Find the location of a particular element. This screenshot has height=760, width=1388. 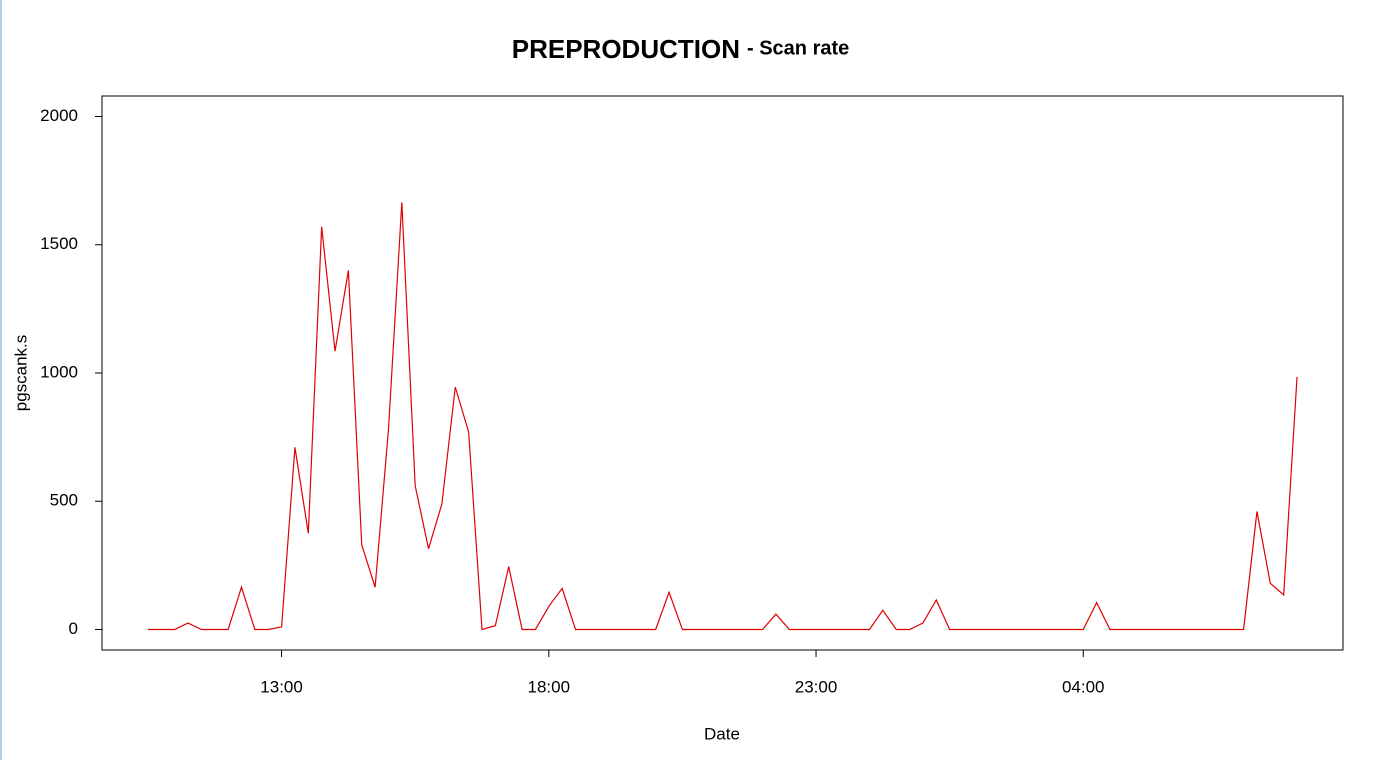

chart-subtitle: - Scan rate is located at coordinates (798, 48).